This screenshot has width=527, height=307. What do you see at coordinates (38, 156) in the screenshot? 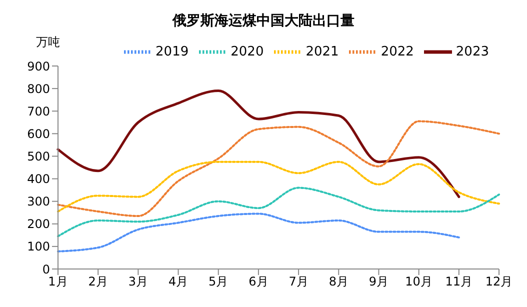
I see `y-tick-label: 500` at bounding box center [38, 156].